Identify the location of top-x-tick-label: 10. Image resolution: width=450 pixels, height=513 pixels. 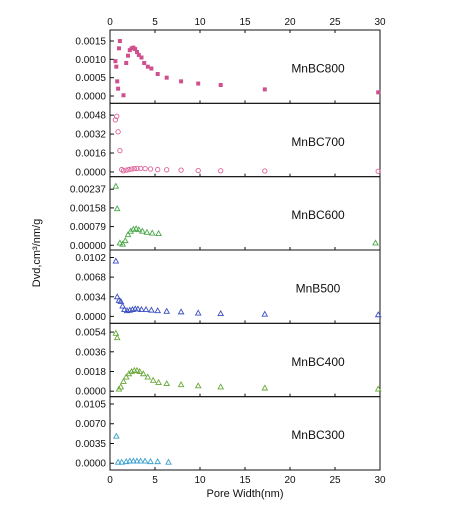
(200, 22).